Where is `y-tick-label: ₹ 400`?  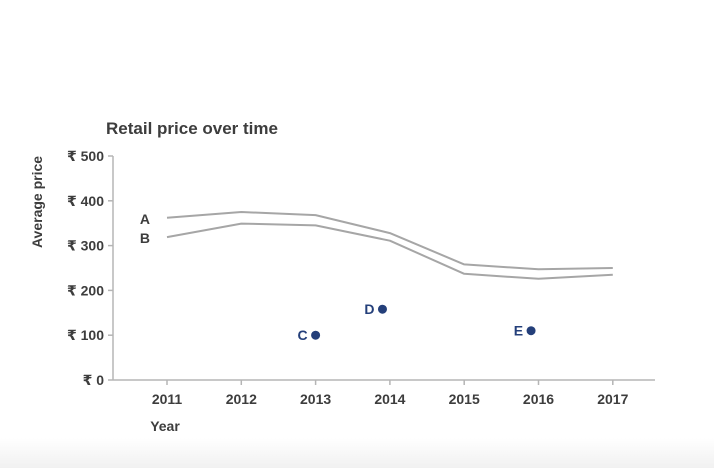 y-tick-label: ₹ 400 is located at coordinates (85, 201).